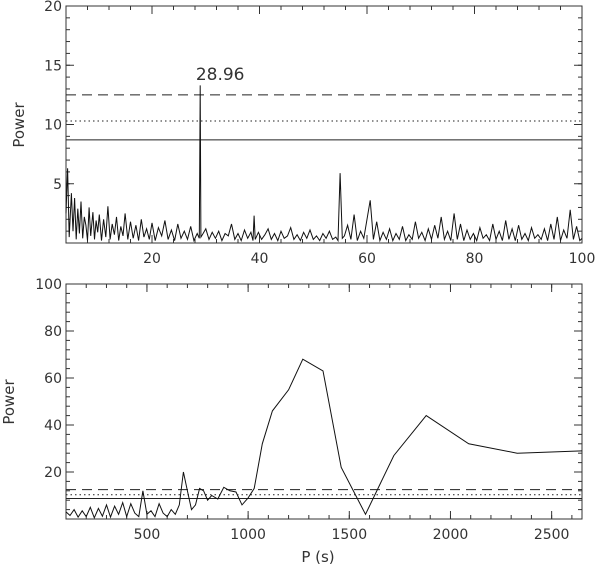 This screenshot has height=571, width=600. What do you see at coordinates (53, 426) in the screenshot?
I see `y-tick-label: 40` at bounding box center [53, 426].